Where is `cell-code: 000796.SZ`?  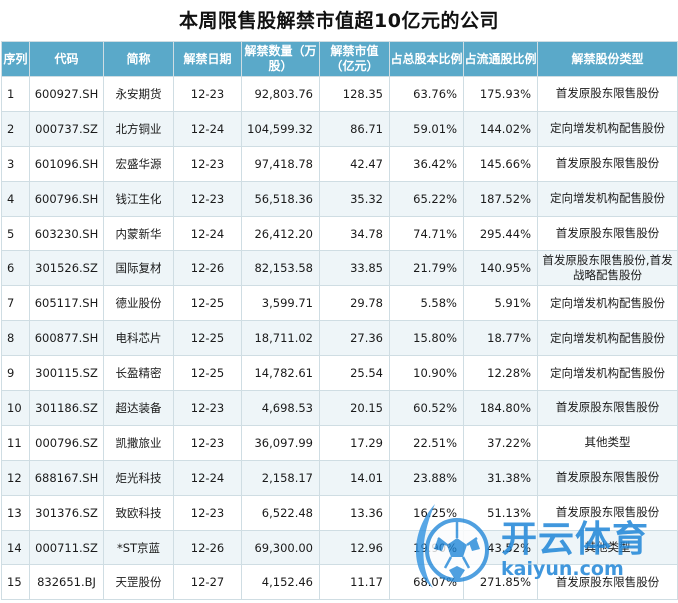
cell-code: 000796.SZ is located at coordinates (66, 442).